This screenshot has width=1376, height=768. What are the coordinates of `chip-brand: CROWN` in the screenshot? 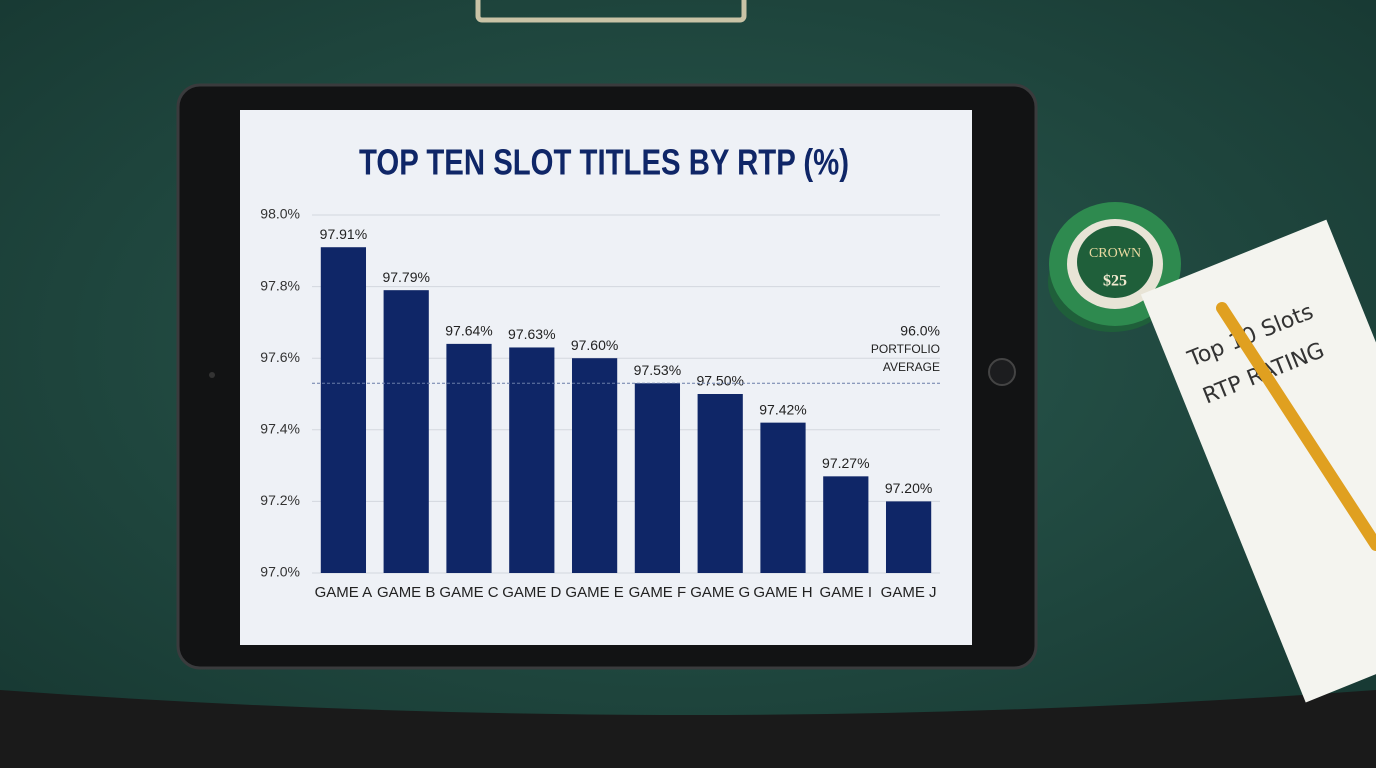 It's located at (1115, 253).